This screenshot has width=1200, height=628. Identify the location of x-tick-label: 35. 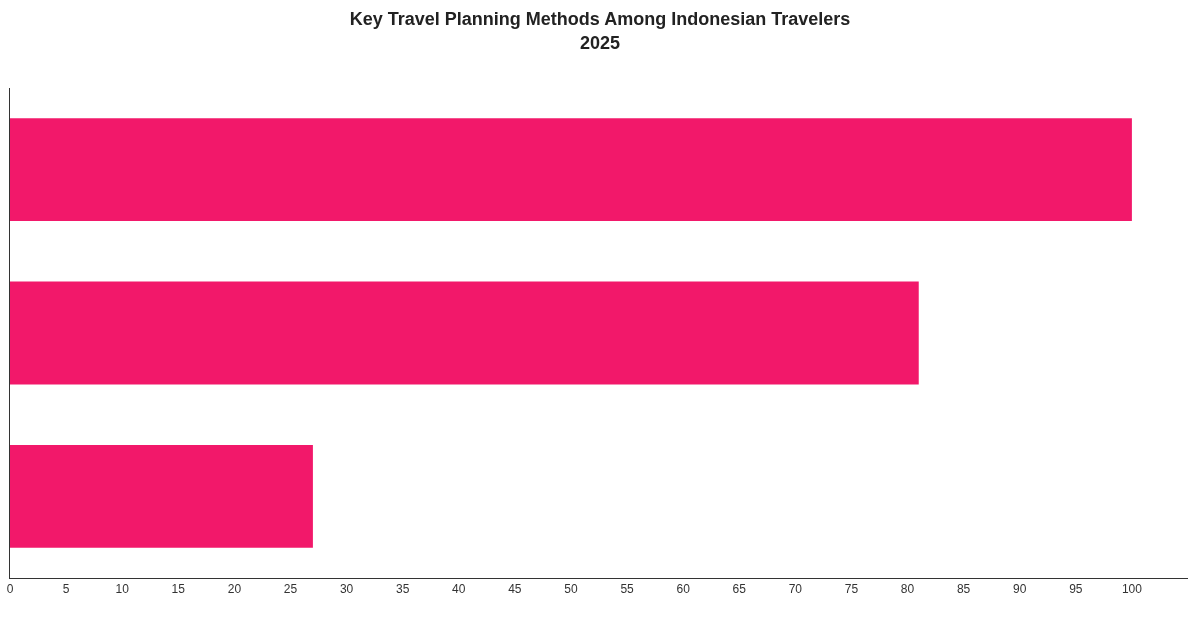
(402, 589).